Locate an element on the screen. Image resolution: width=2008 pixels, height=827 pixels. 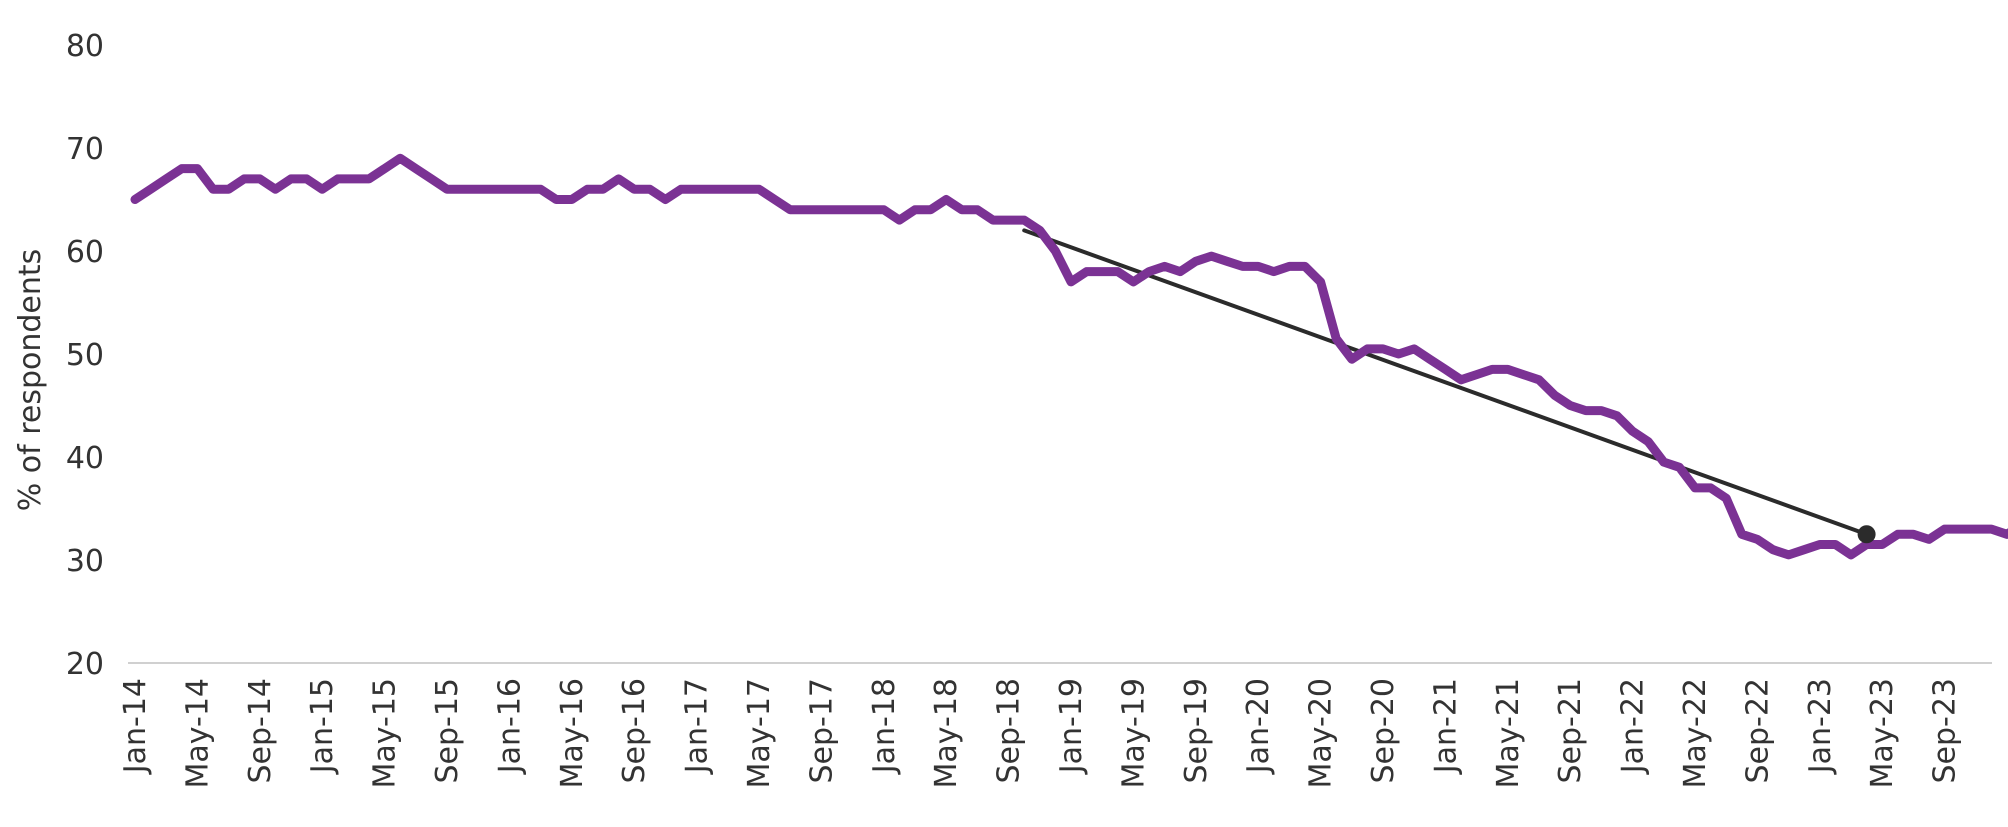
y-tick-label: 40 is located at coordinates (85, 458).